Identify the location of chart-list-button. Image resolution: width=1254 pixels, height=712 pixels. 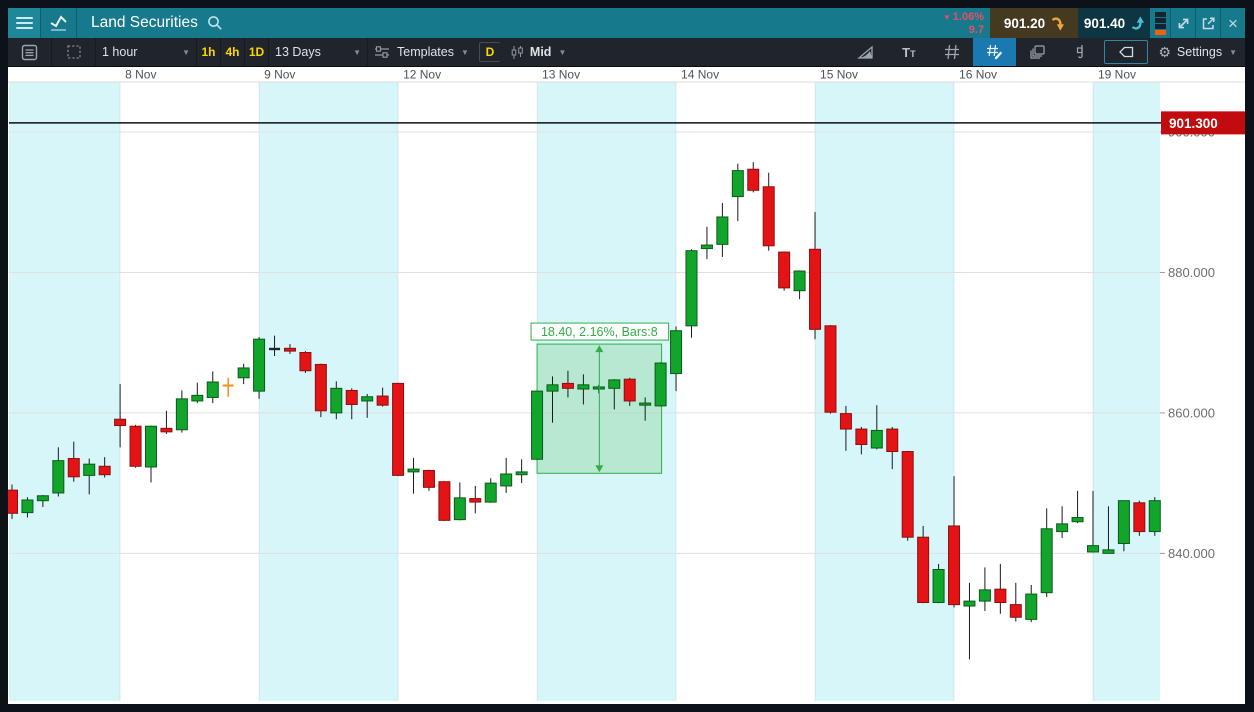
(30, 52).